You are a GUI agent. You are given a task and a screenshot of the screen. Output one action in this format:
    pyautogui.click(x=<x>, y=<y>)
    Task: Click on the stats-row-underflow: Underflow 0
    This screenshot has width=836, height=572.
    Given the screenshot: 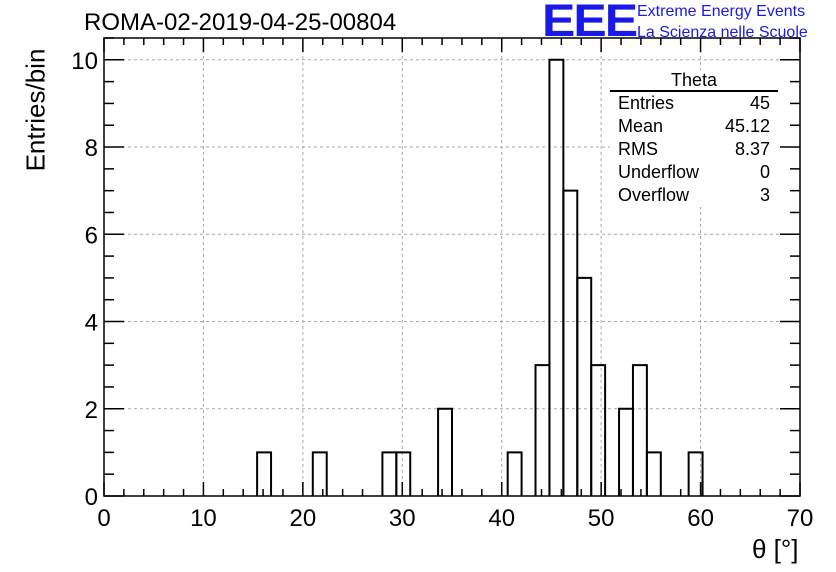 What is the action you would take?
    pyautogui.click(x=694, y=172)
    